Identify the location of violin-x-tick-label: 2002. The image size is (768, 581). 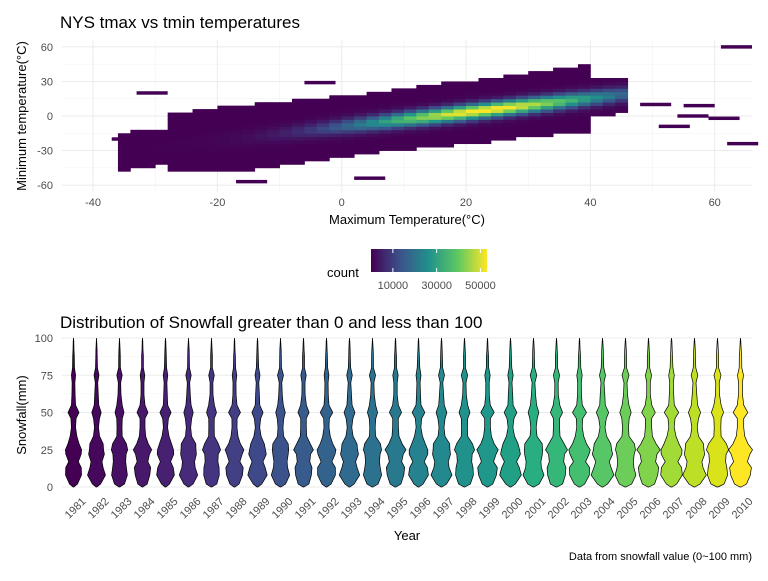
(559, 509).